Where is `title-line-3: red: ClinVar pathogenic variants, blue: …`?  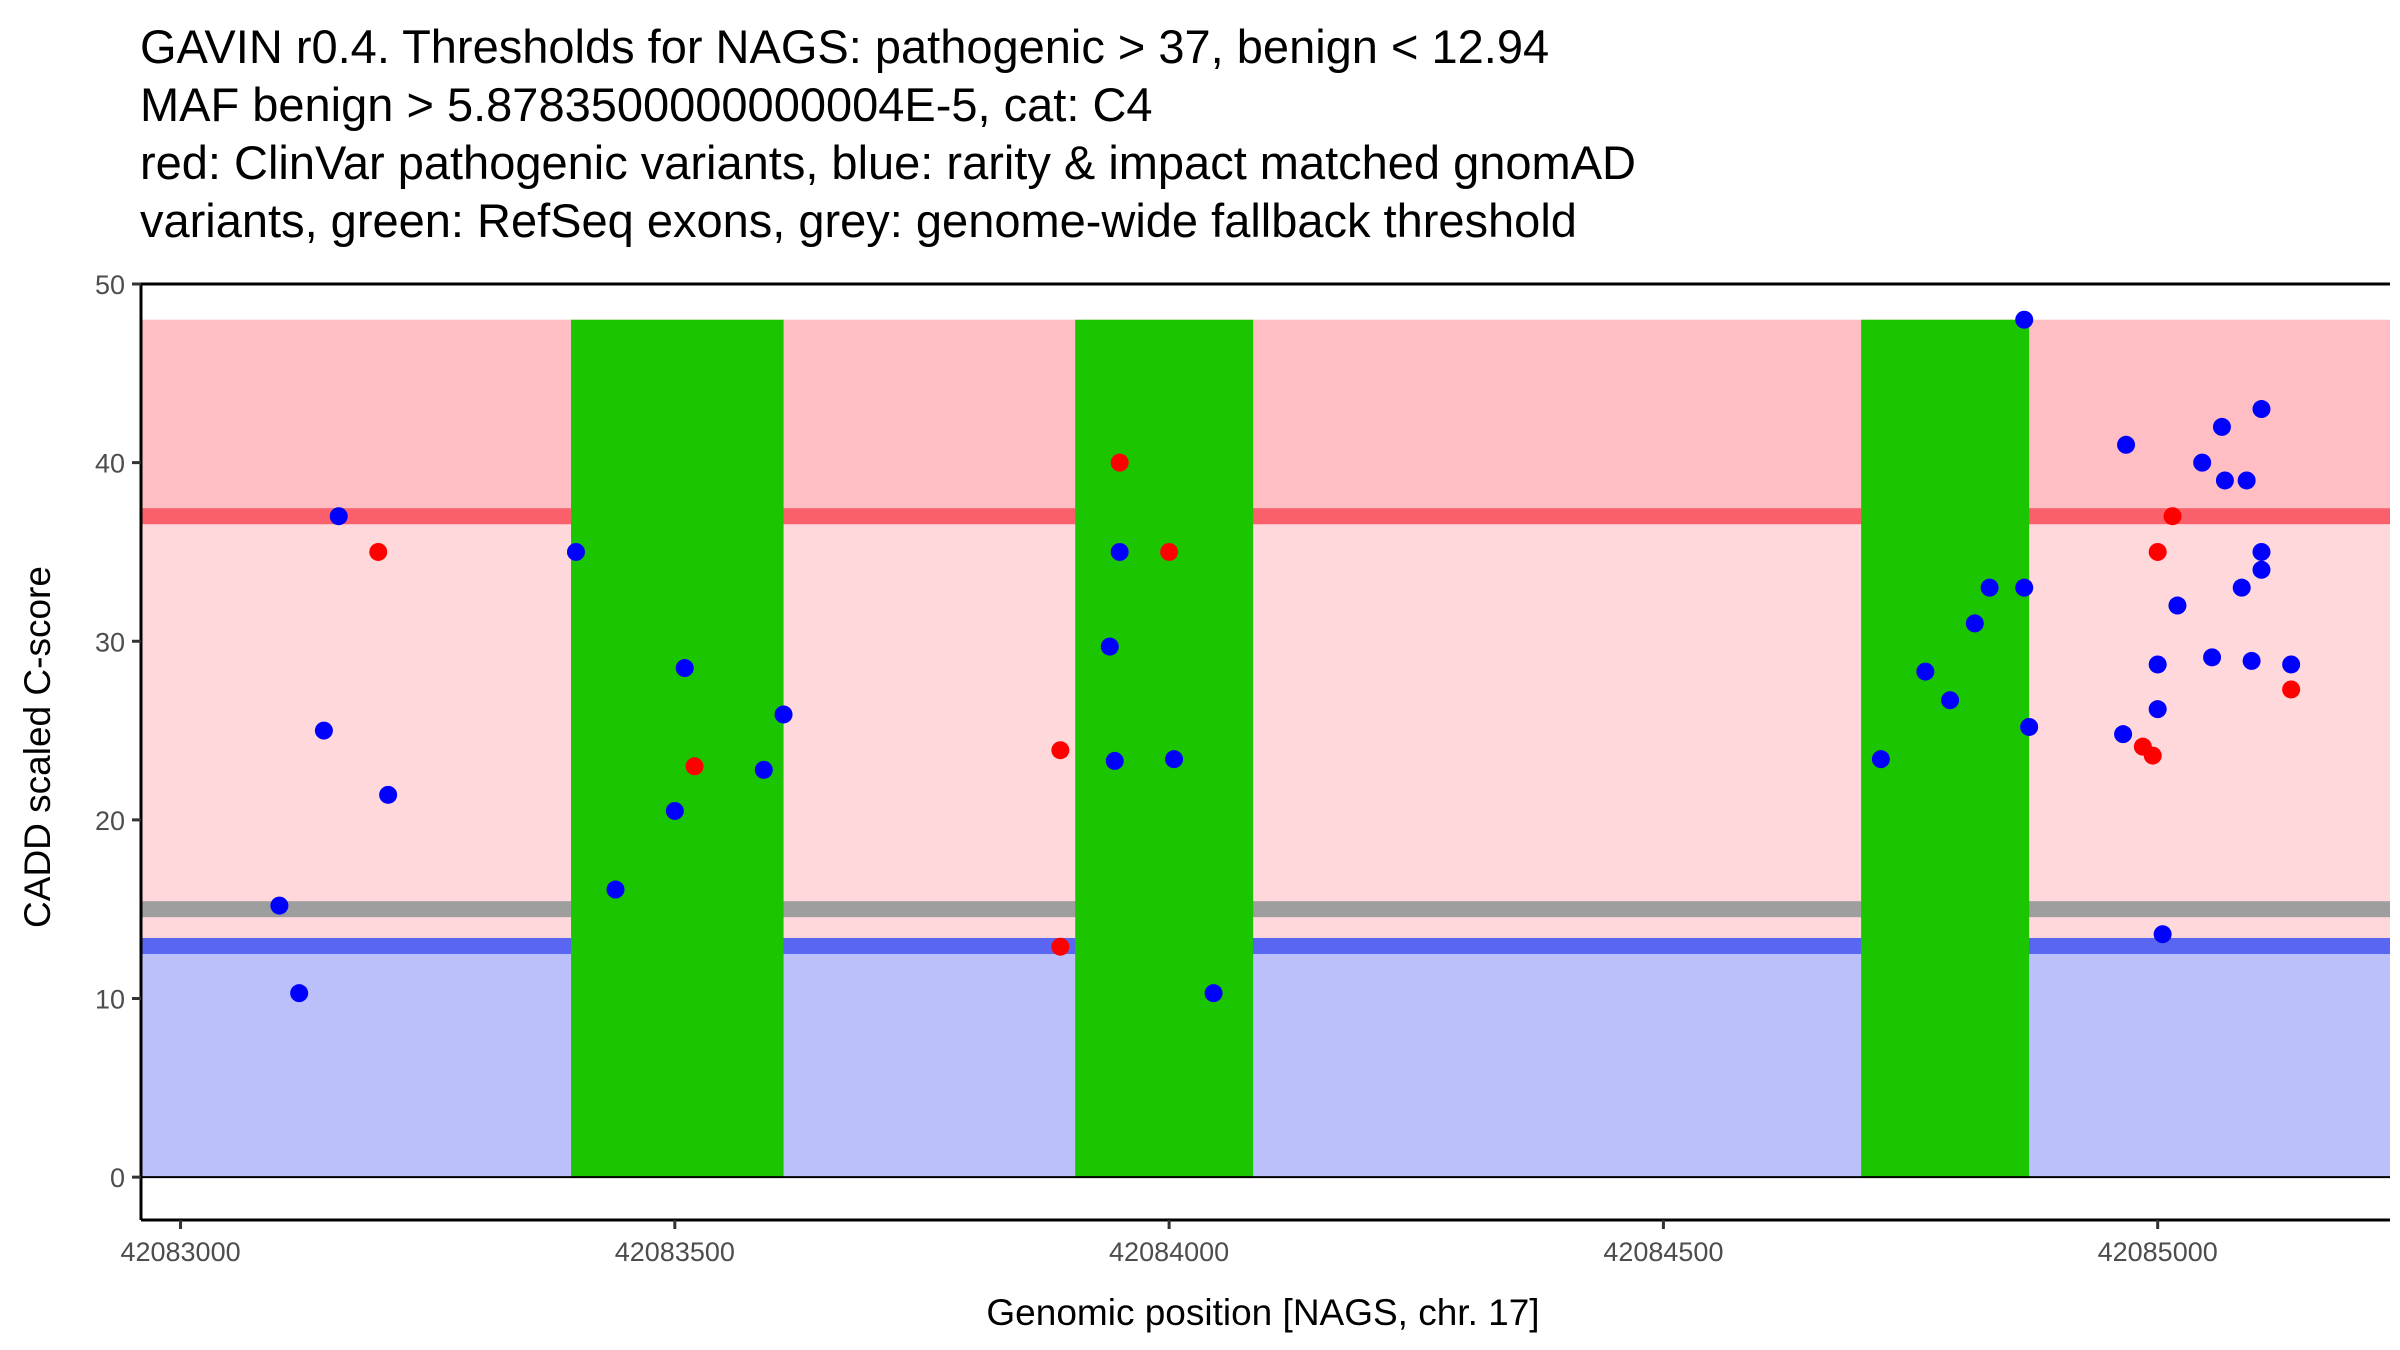
title-line-3: red: ClinVar pathogenic variants, blue: … is located at coordinates (888, 162).